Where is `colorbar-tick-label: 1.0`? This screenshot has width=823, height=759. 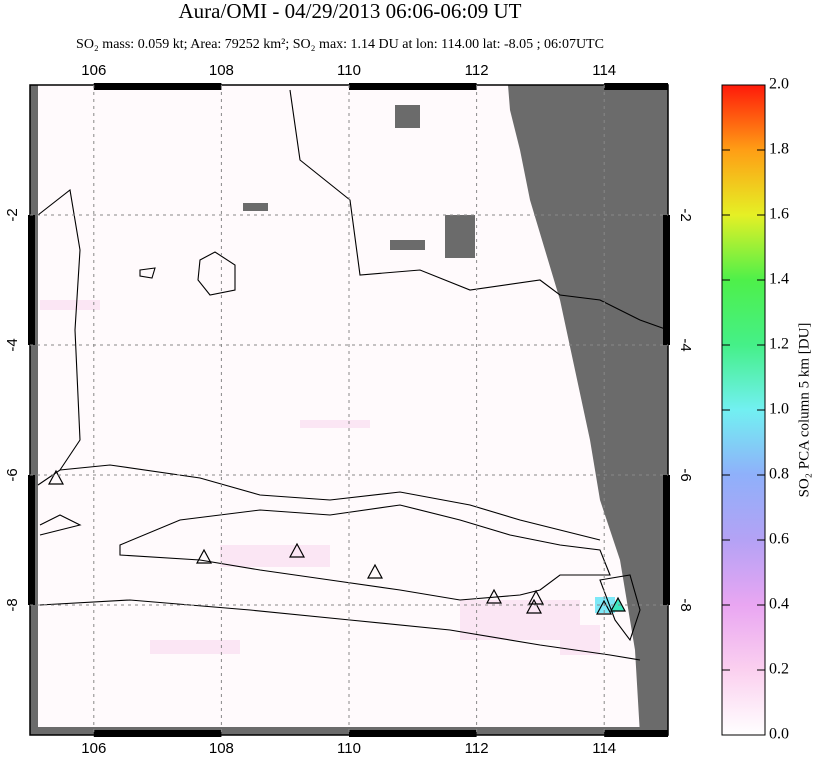 colorbar-tick-label: 1.0 is located at coordinates (779, 409).